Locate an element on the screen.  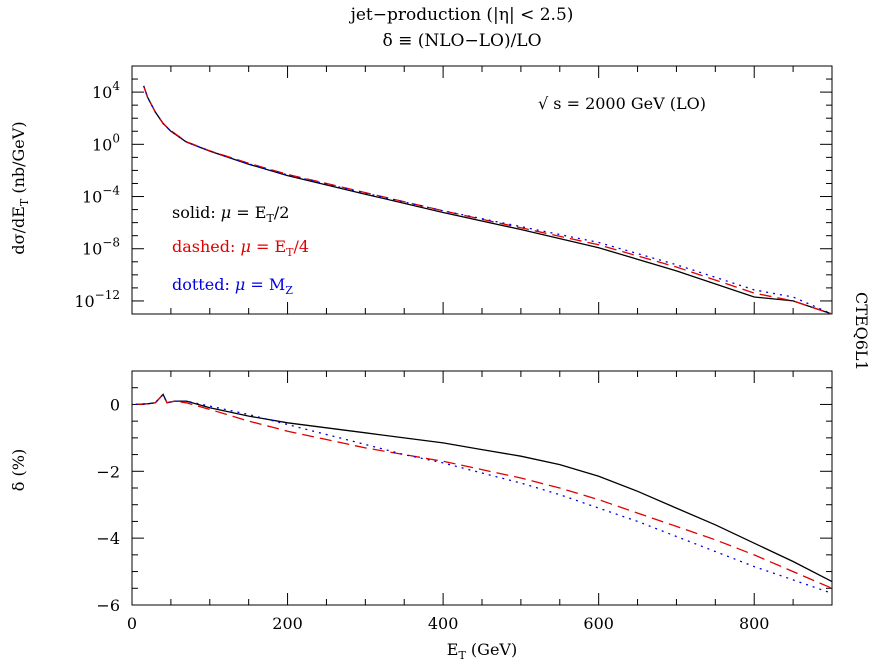
bottom-x-tick-label: 800 is located at coordinates (754, 623).